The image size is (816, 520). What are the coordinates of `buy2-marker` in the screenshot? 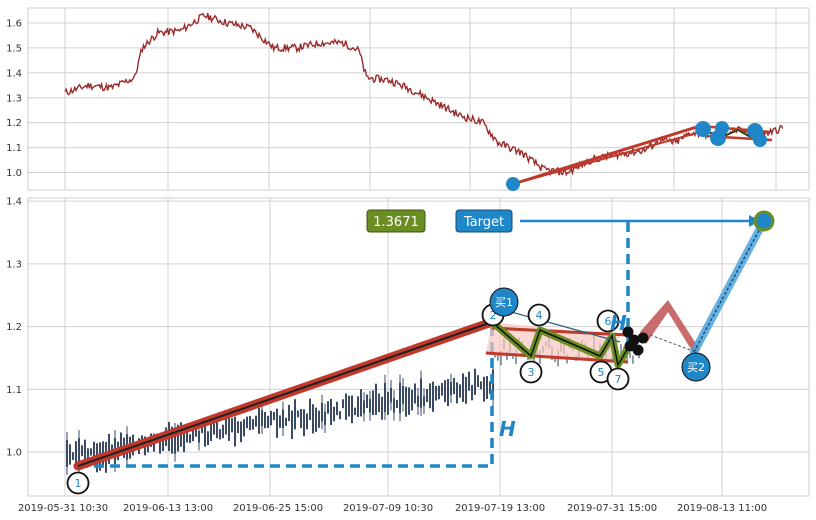 It's located at (696, 367).